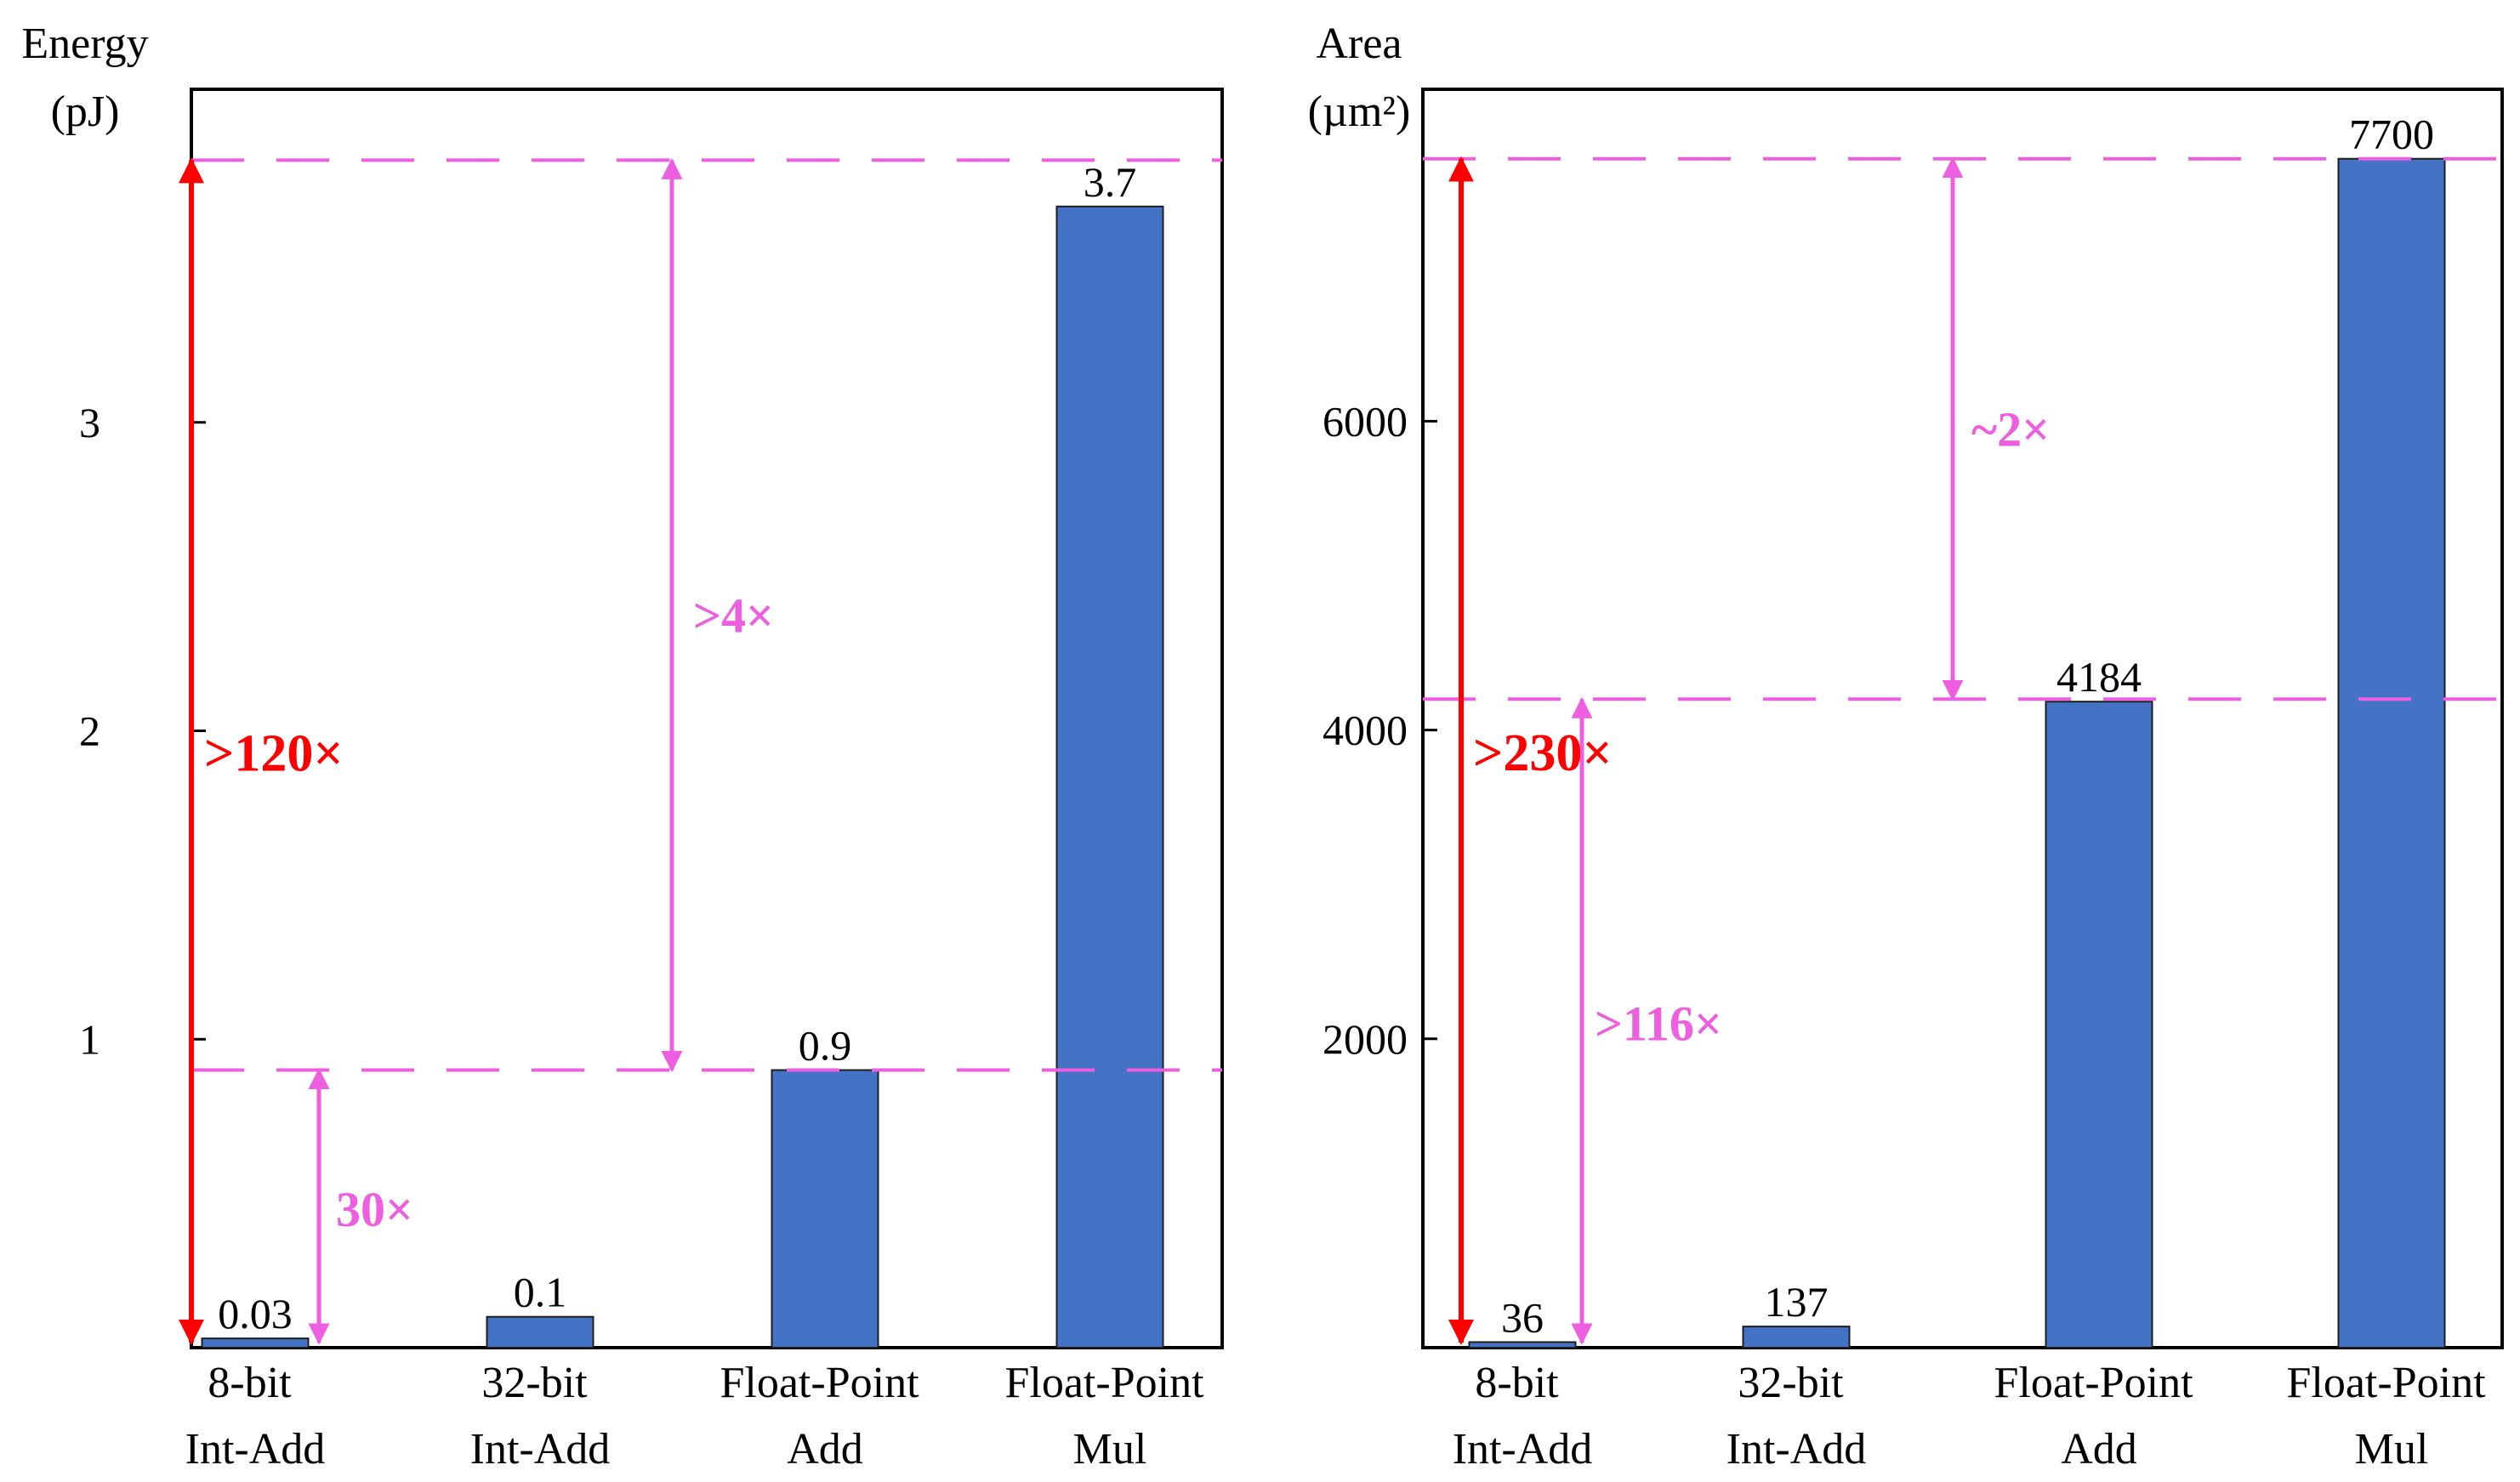  What do you see at coordinates (2099, 1416) in the screenshot?
I see `area-x-label-float-point-add: Float-Point Add` at bounding box center [2099, 1416].